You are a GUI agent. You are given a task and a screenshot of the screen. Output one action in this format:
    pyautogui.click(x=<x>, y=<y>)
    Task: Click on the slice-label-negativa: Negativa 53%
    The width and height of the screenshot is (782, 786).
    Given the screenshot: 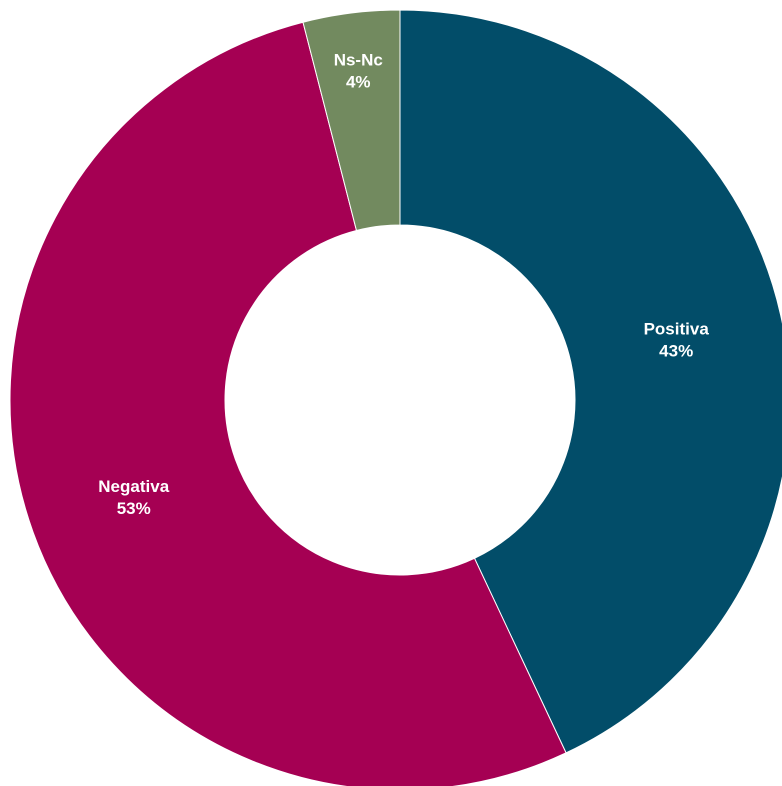 What is the action you would take?
    pyautogui.click(x=133, y=497)
    